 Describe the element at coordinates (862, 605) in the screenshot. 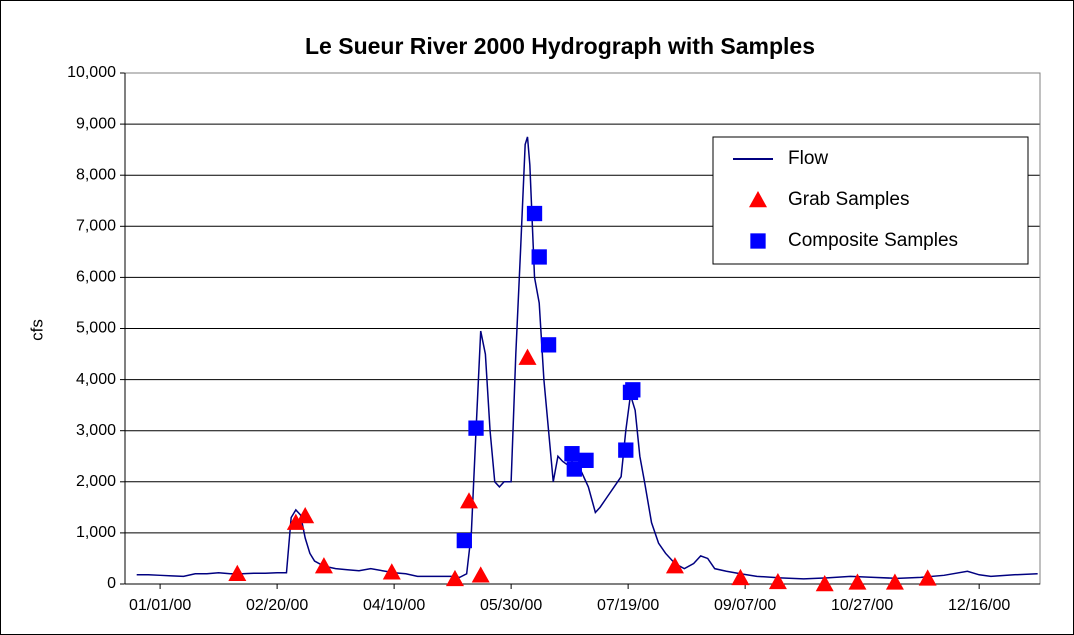

I see `x-tick-label: 10/27/00` at that location.